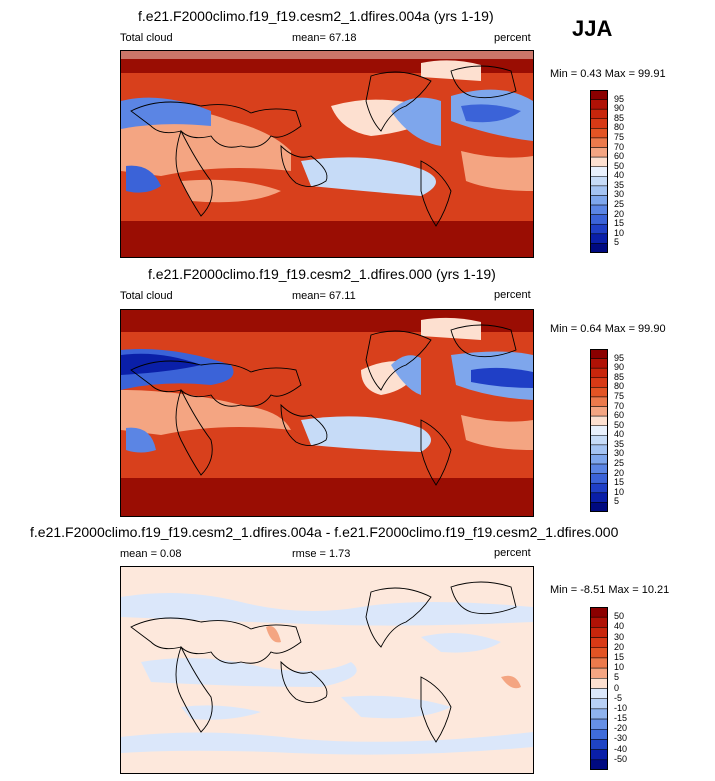 The height and width of the screenshot is (781, 715). What do you see at coordinates (608, 329) in the screenshot?
I see `panel2-minmax-label: Min = 0.64 Max = 99.90` at bounding box center [608, 329].